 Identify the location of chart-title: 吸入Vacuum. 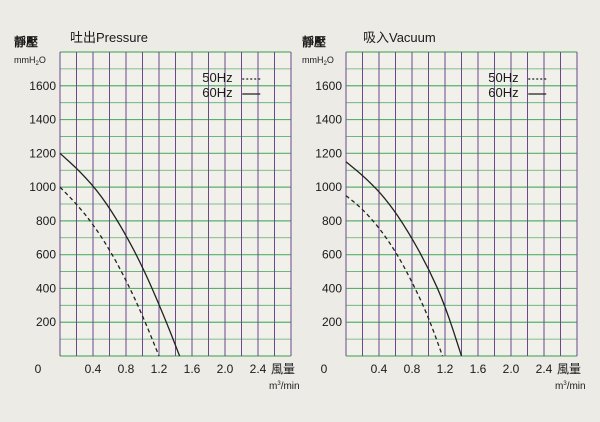
(399, 37).